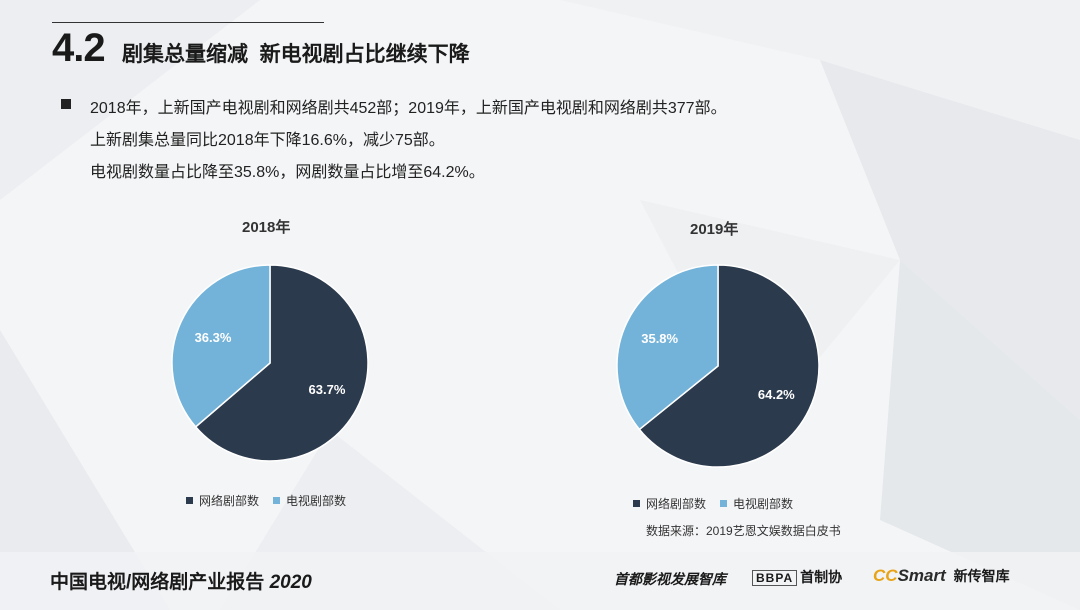  Describe the element at coordinates (659, 338) in the screenshot. I see `pie-label-1-1: 35.8%` at that location.